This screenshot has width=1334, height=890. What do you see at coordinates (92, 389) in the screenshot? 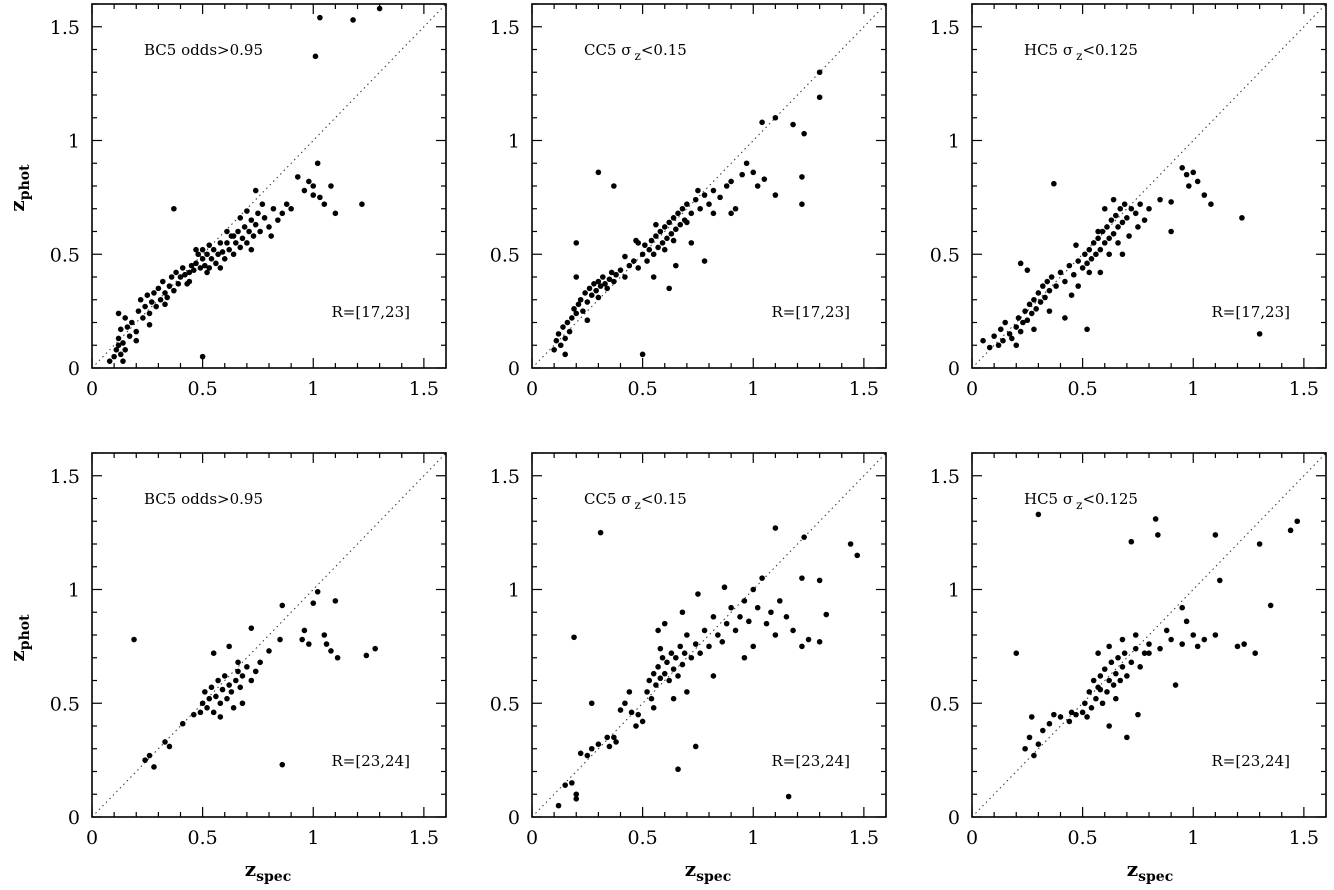
I see `x-tick-label: 0` at bounding box center [92, 389].